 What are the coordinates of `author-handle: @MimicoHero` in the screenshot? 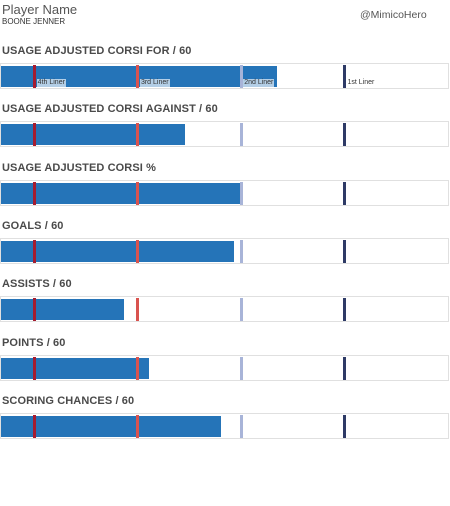 It's located at (393, 15).